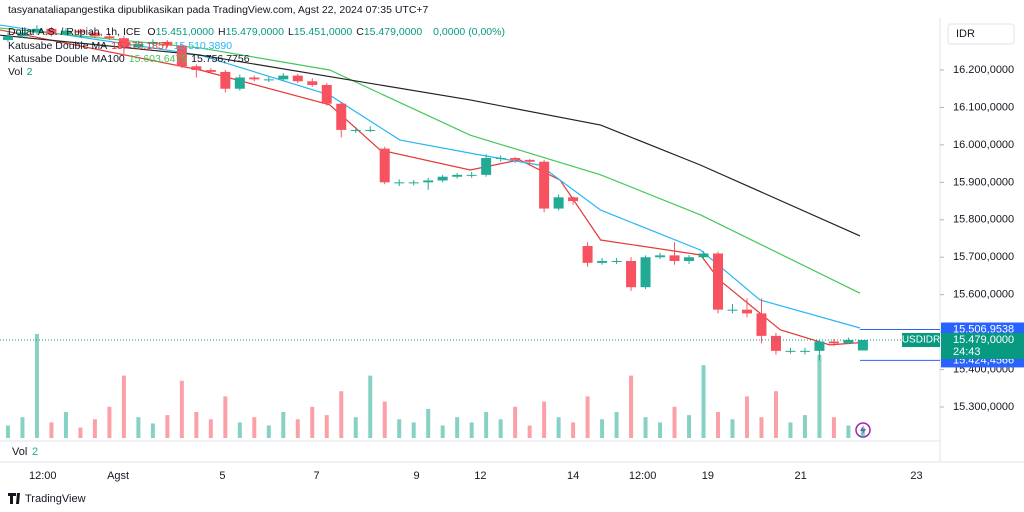  What do you see at coordinates (981, 34) in the screenshot?
I see `currency-box` at bounding box center [981, 34].